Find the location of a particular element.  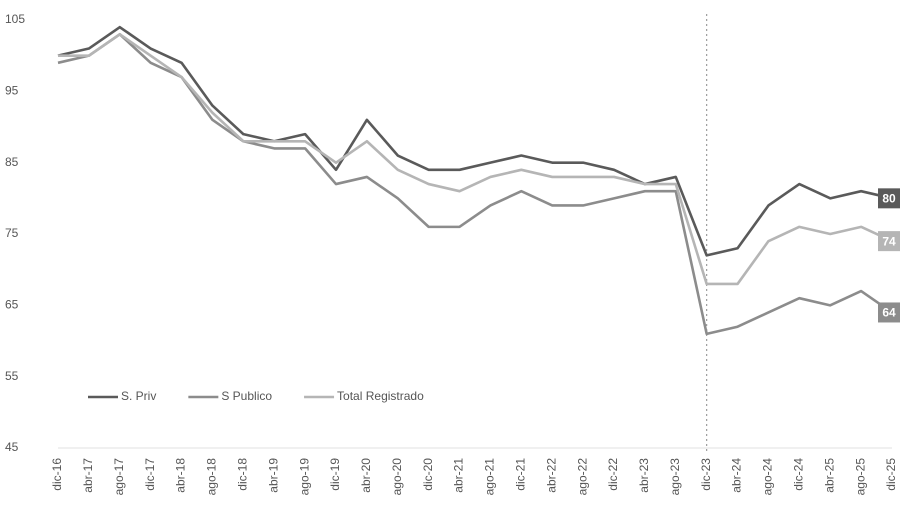

x-tick-label: abr-22 is located at coordinates (551, 475).